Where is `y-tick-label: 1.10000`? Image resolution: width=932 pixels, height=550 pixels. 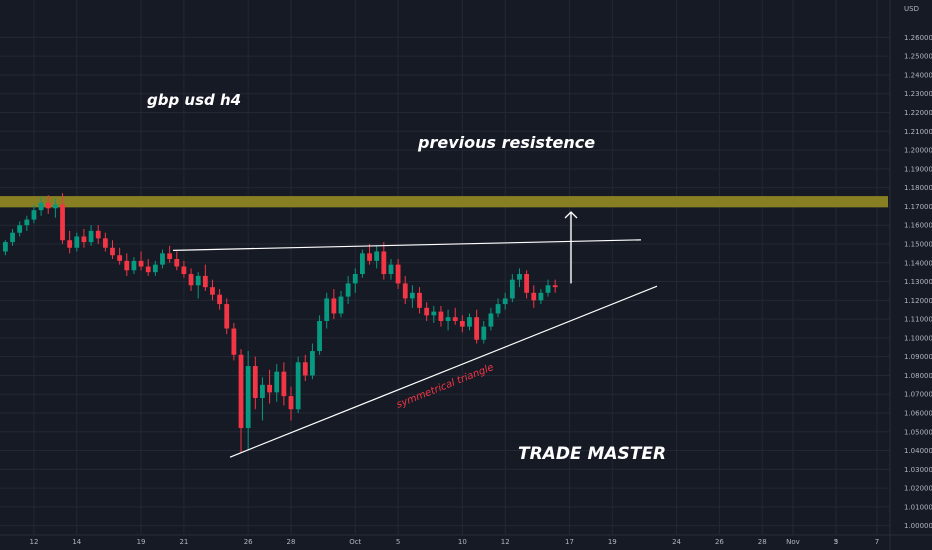 y-tick-label: 1.10000 is located at coordinates (918, 338).